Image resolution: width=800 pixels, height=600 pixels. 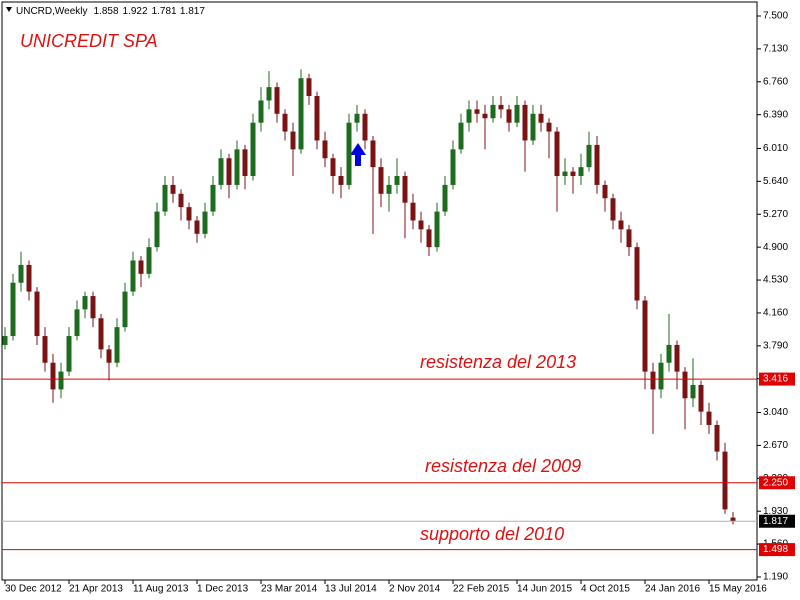 What do you see at coordinates (89, 41) in the screenshot?
I see `chart-title: UNICREDIT SPA` at bounding box center [89, 41].